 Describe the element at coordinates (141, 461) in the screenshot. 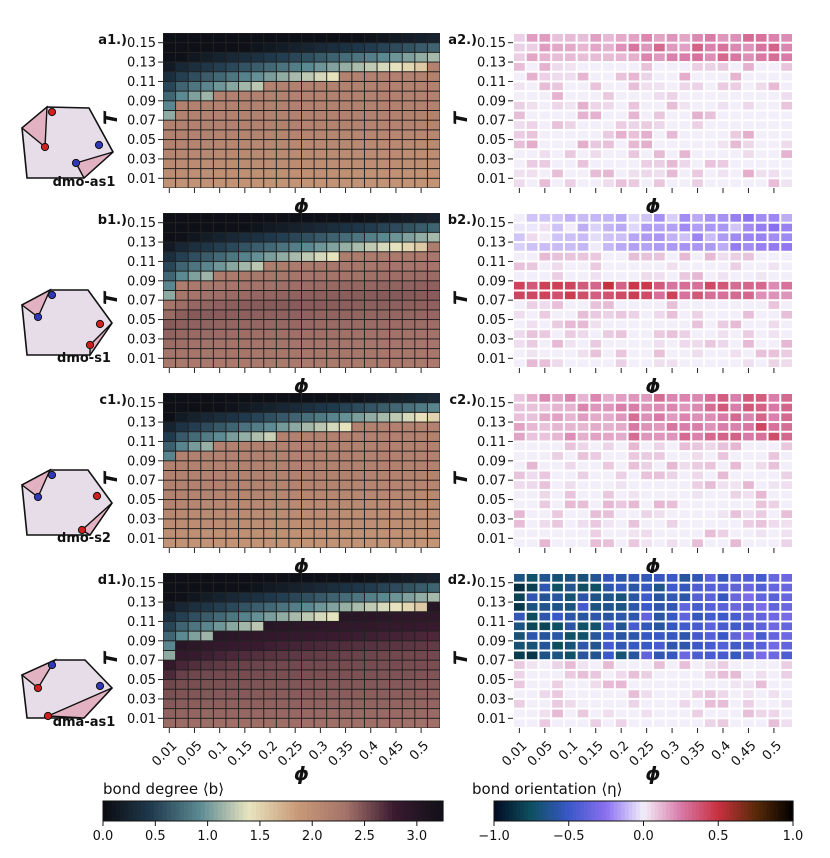

I see `y-tick-label: 0.09` at that location.